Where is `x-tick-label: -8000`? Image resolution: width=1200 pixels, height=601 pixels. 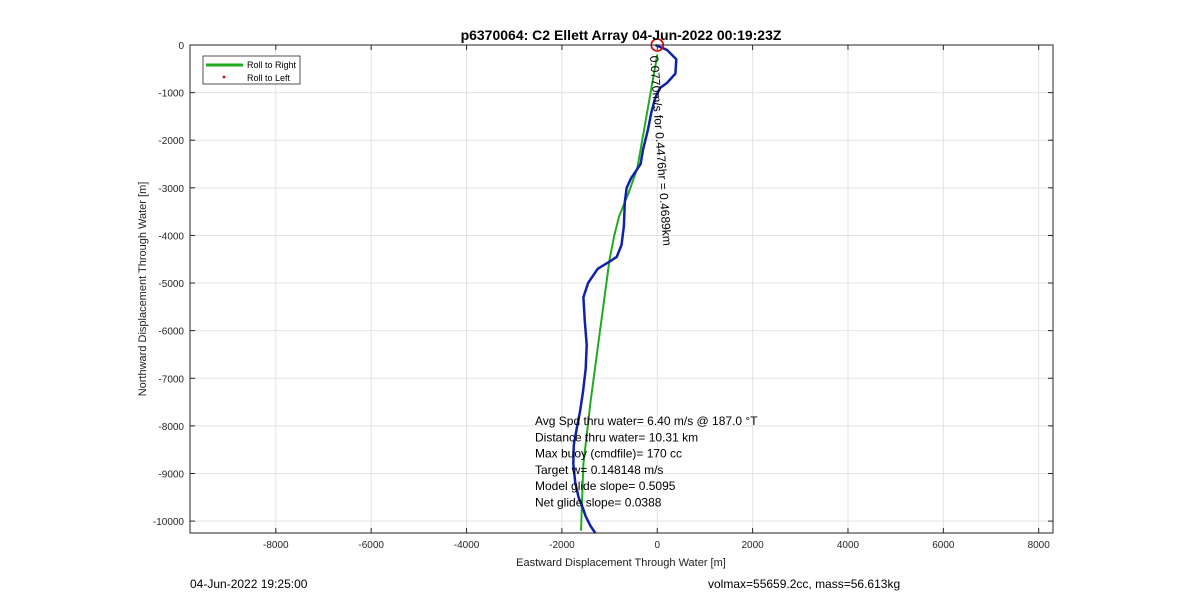 x-tick-label: -8000 is located at coordinates (276, 545).